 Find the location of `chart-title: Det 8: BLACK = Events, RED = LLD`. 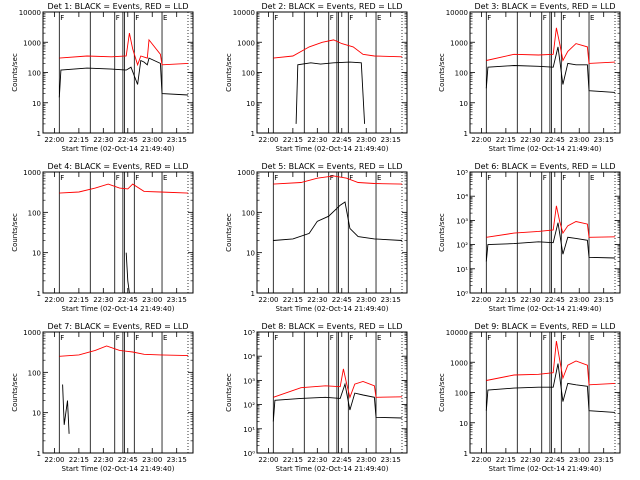

chart-title: Det 8: BLACK = Events, RED = LLD is located at coordinates (332, 326).